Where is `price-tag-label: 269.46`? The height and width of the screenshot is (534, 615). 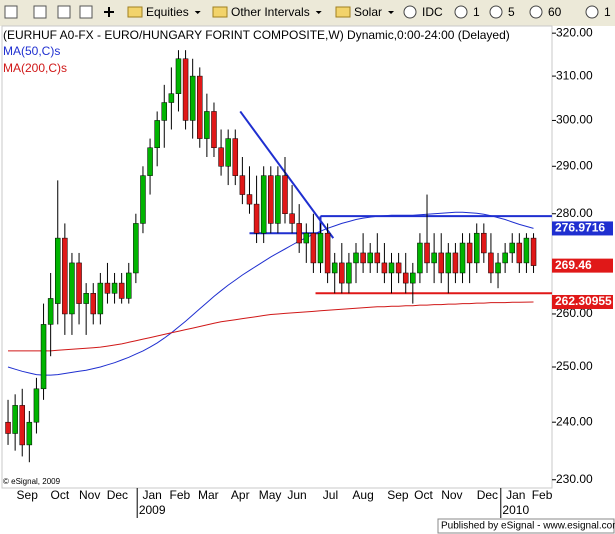
price-tag-label: 269.46 is located at coordinates (573, 265).